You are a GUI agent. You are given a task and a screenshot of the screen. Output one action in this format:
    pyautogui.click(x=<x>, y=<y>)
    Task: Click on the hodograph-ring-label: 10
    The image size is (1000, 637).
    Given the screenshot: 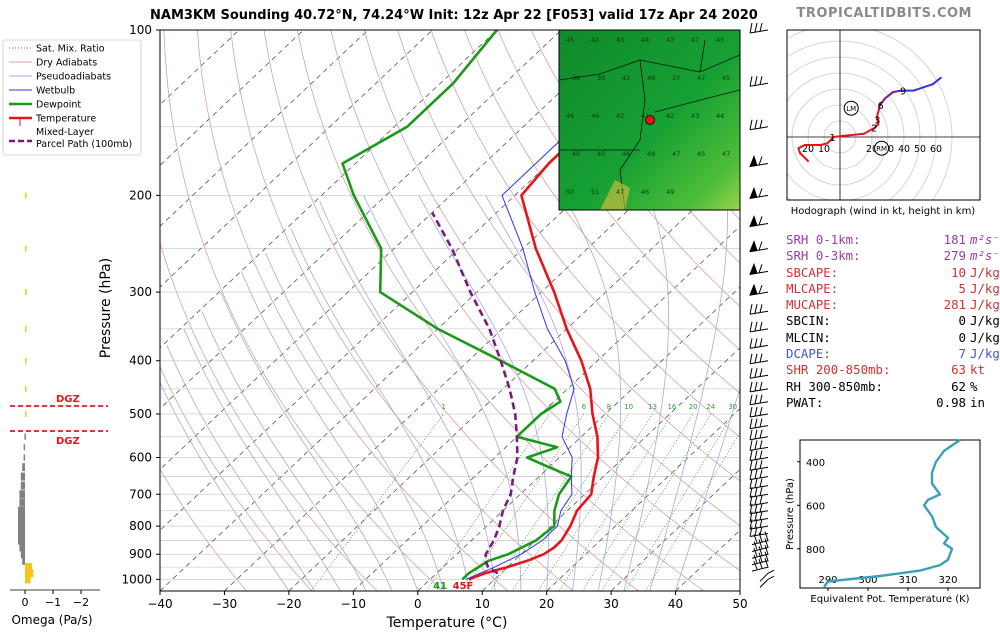 What is the action you would take?
    pyautogui.click(x=824, y=149)
    